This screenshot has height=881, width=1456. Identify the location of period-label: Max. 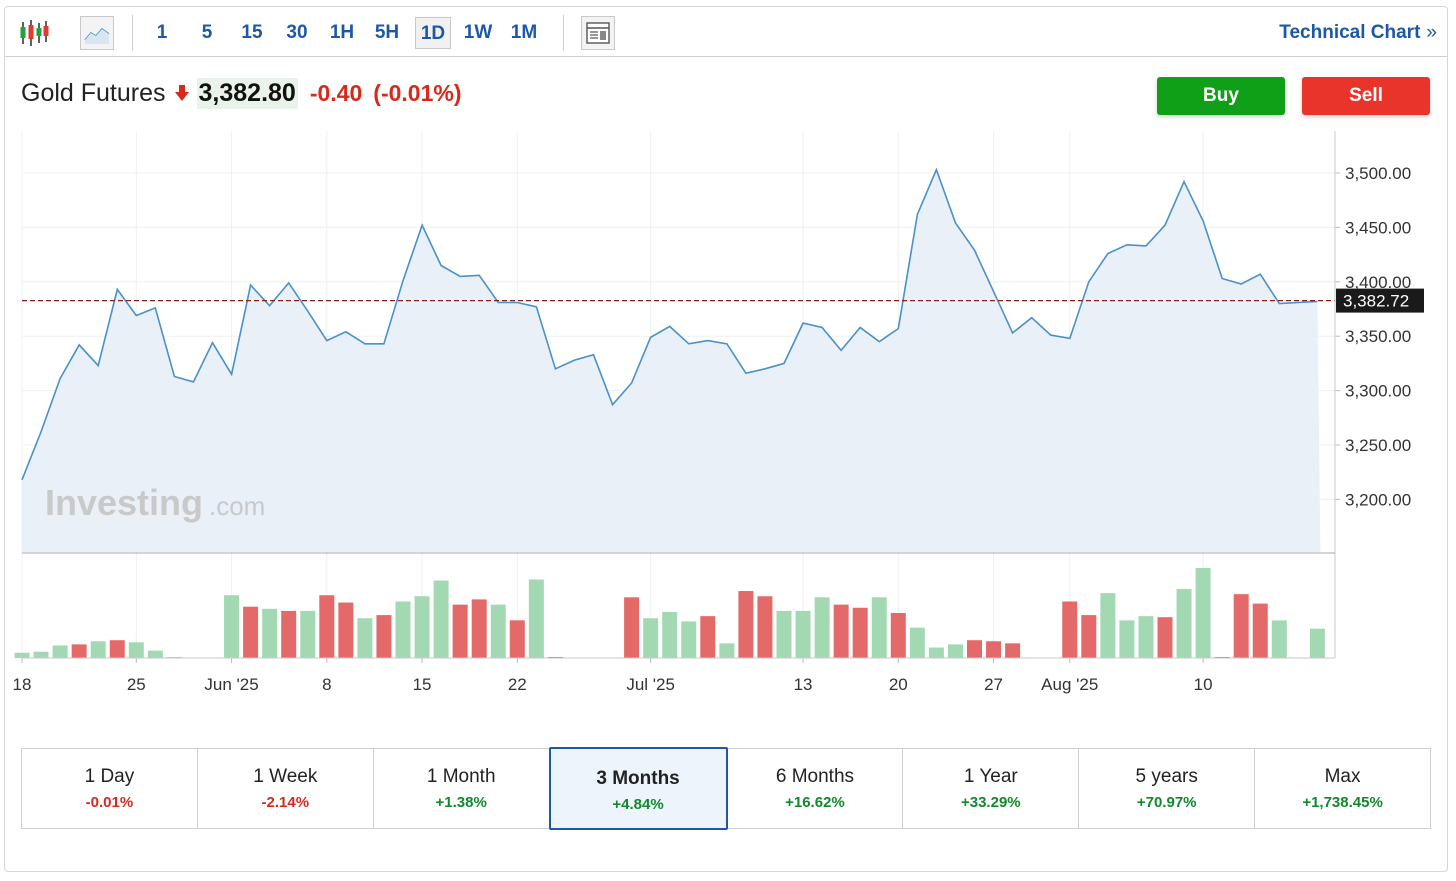
(1342, 776).